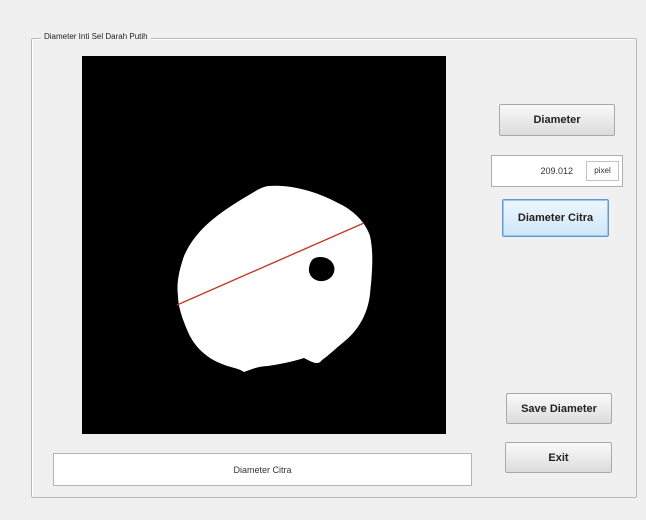  What do you see at coordinates (602, 171) in the screenshot?
I see `unit-label: pixel` at bounding box center [602, 171].